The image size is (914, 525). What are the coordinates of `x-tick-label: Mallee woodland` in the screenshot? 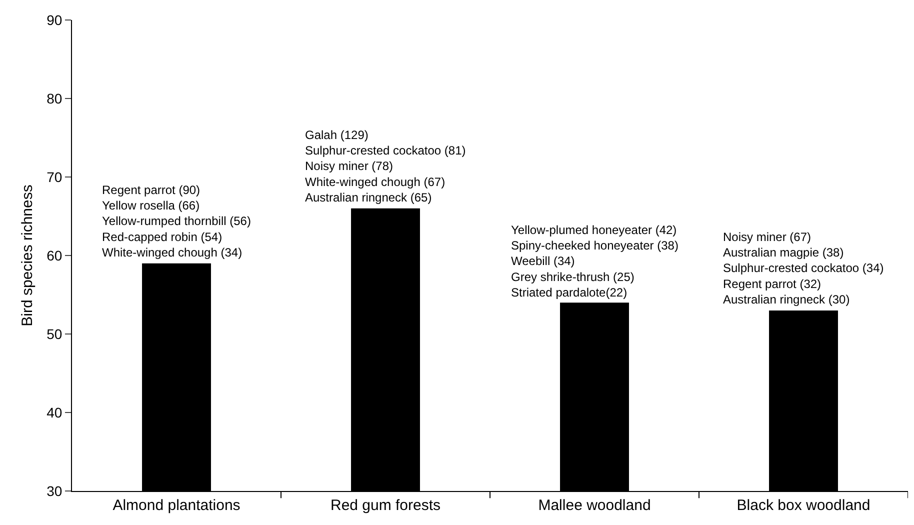 It's located at (594, 505).